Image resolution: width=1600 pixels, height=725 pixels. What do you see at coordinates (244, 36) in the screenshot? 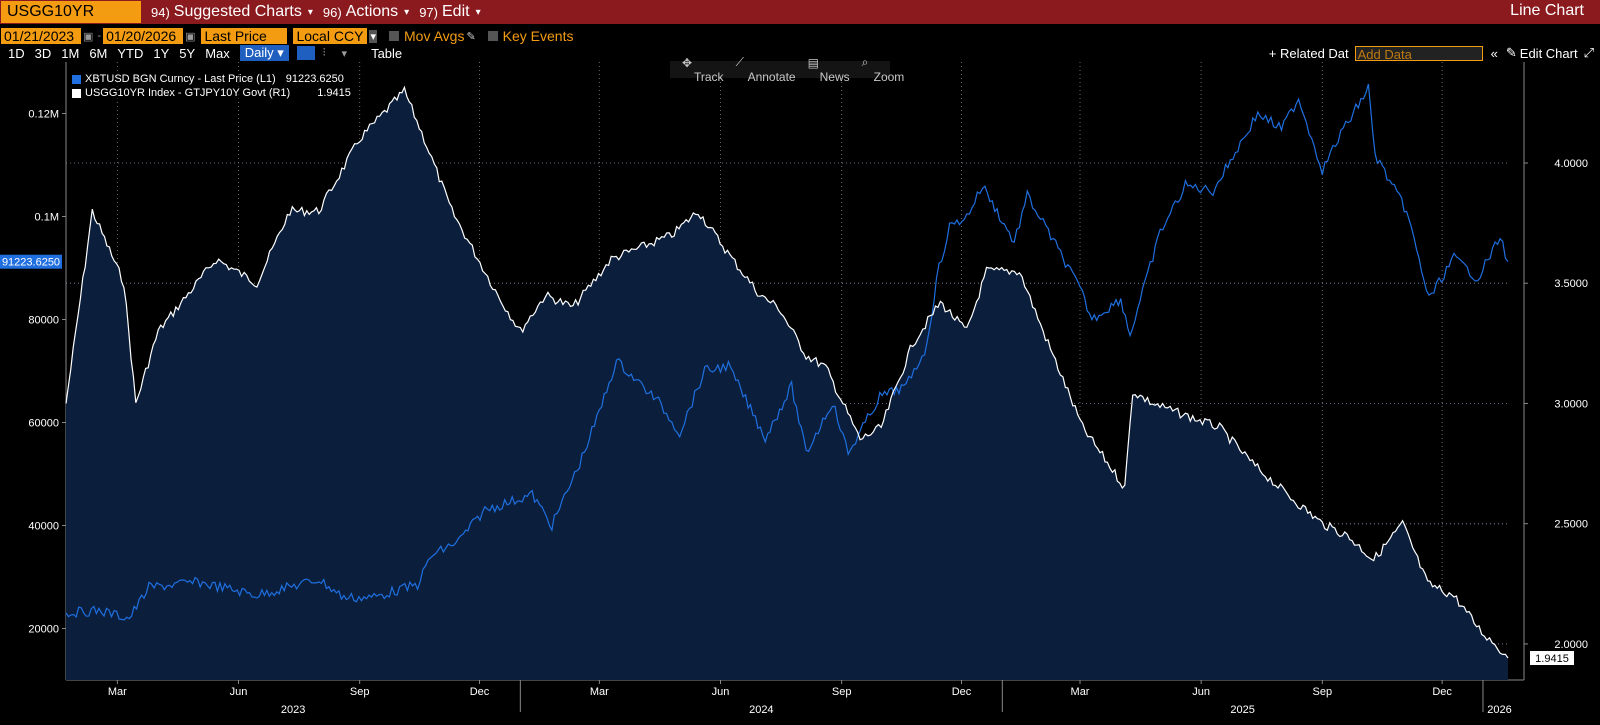
I see `price-field-select: Last Price` at bounding box center [244, 36].